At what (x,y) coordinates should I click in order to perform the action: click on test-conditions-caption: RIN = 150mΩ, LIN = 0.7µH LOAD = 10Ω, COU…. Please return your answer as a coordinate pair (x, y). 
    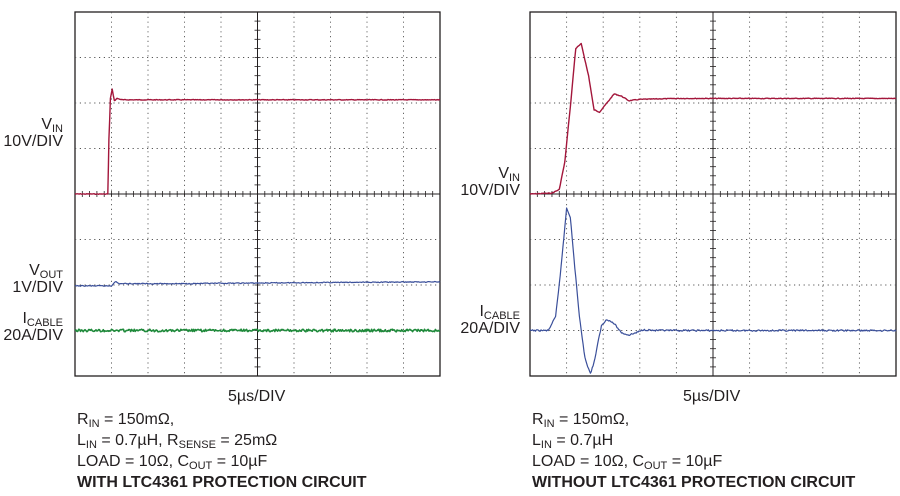
    Looking at the image, I should click on (694, 451).